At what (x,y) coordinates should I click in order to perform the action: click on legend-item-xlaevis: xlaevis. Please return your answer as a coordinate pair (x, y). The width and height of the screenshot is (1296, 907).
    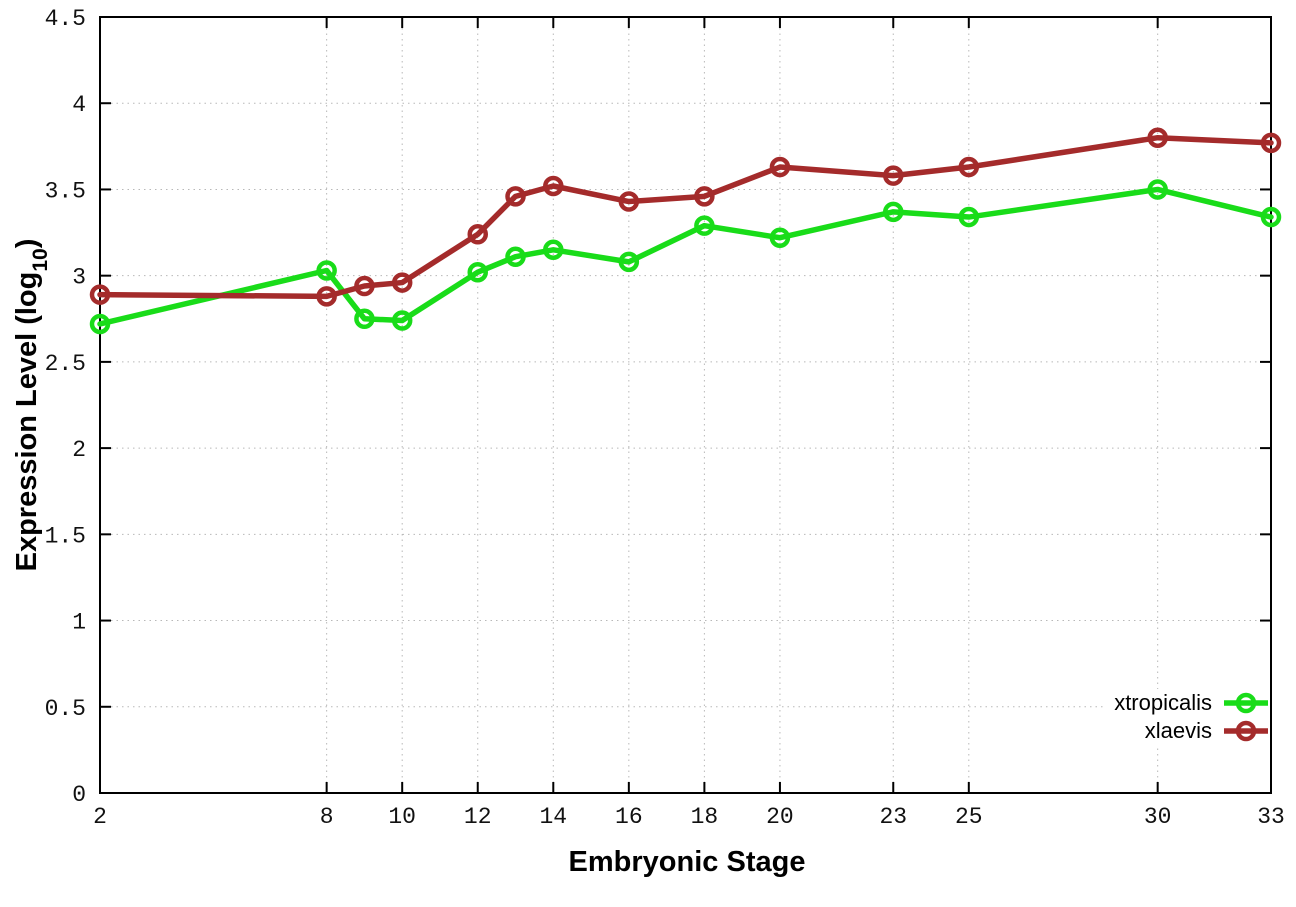
    Looking at the image, I should click on (1192, 731).